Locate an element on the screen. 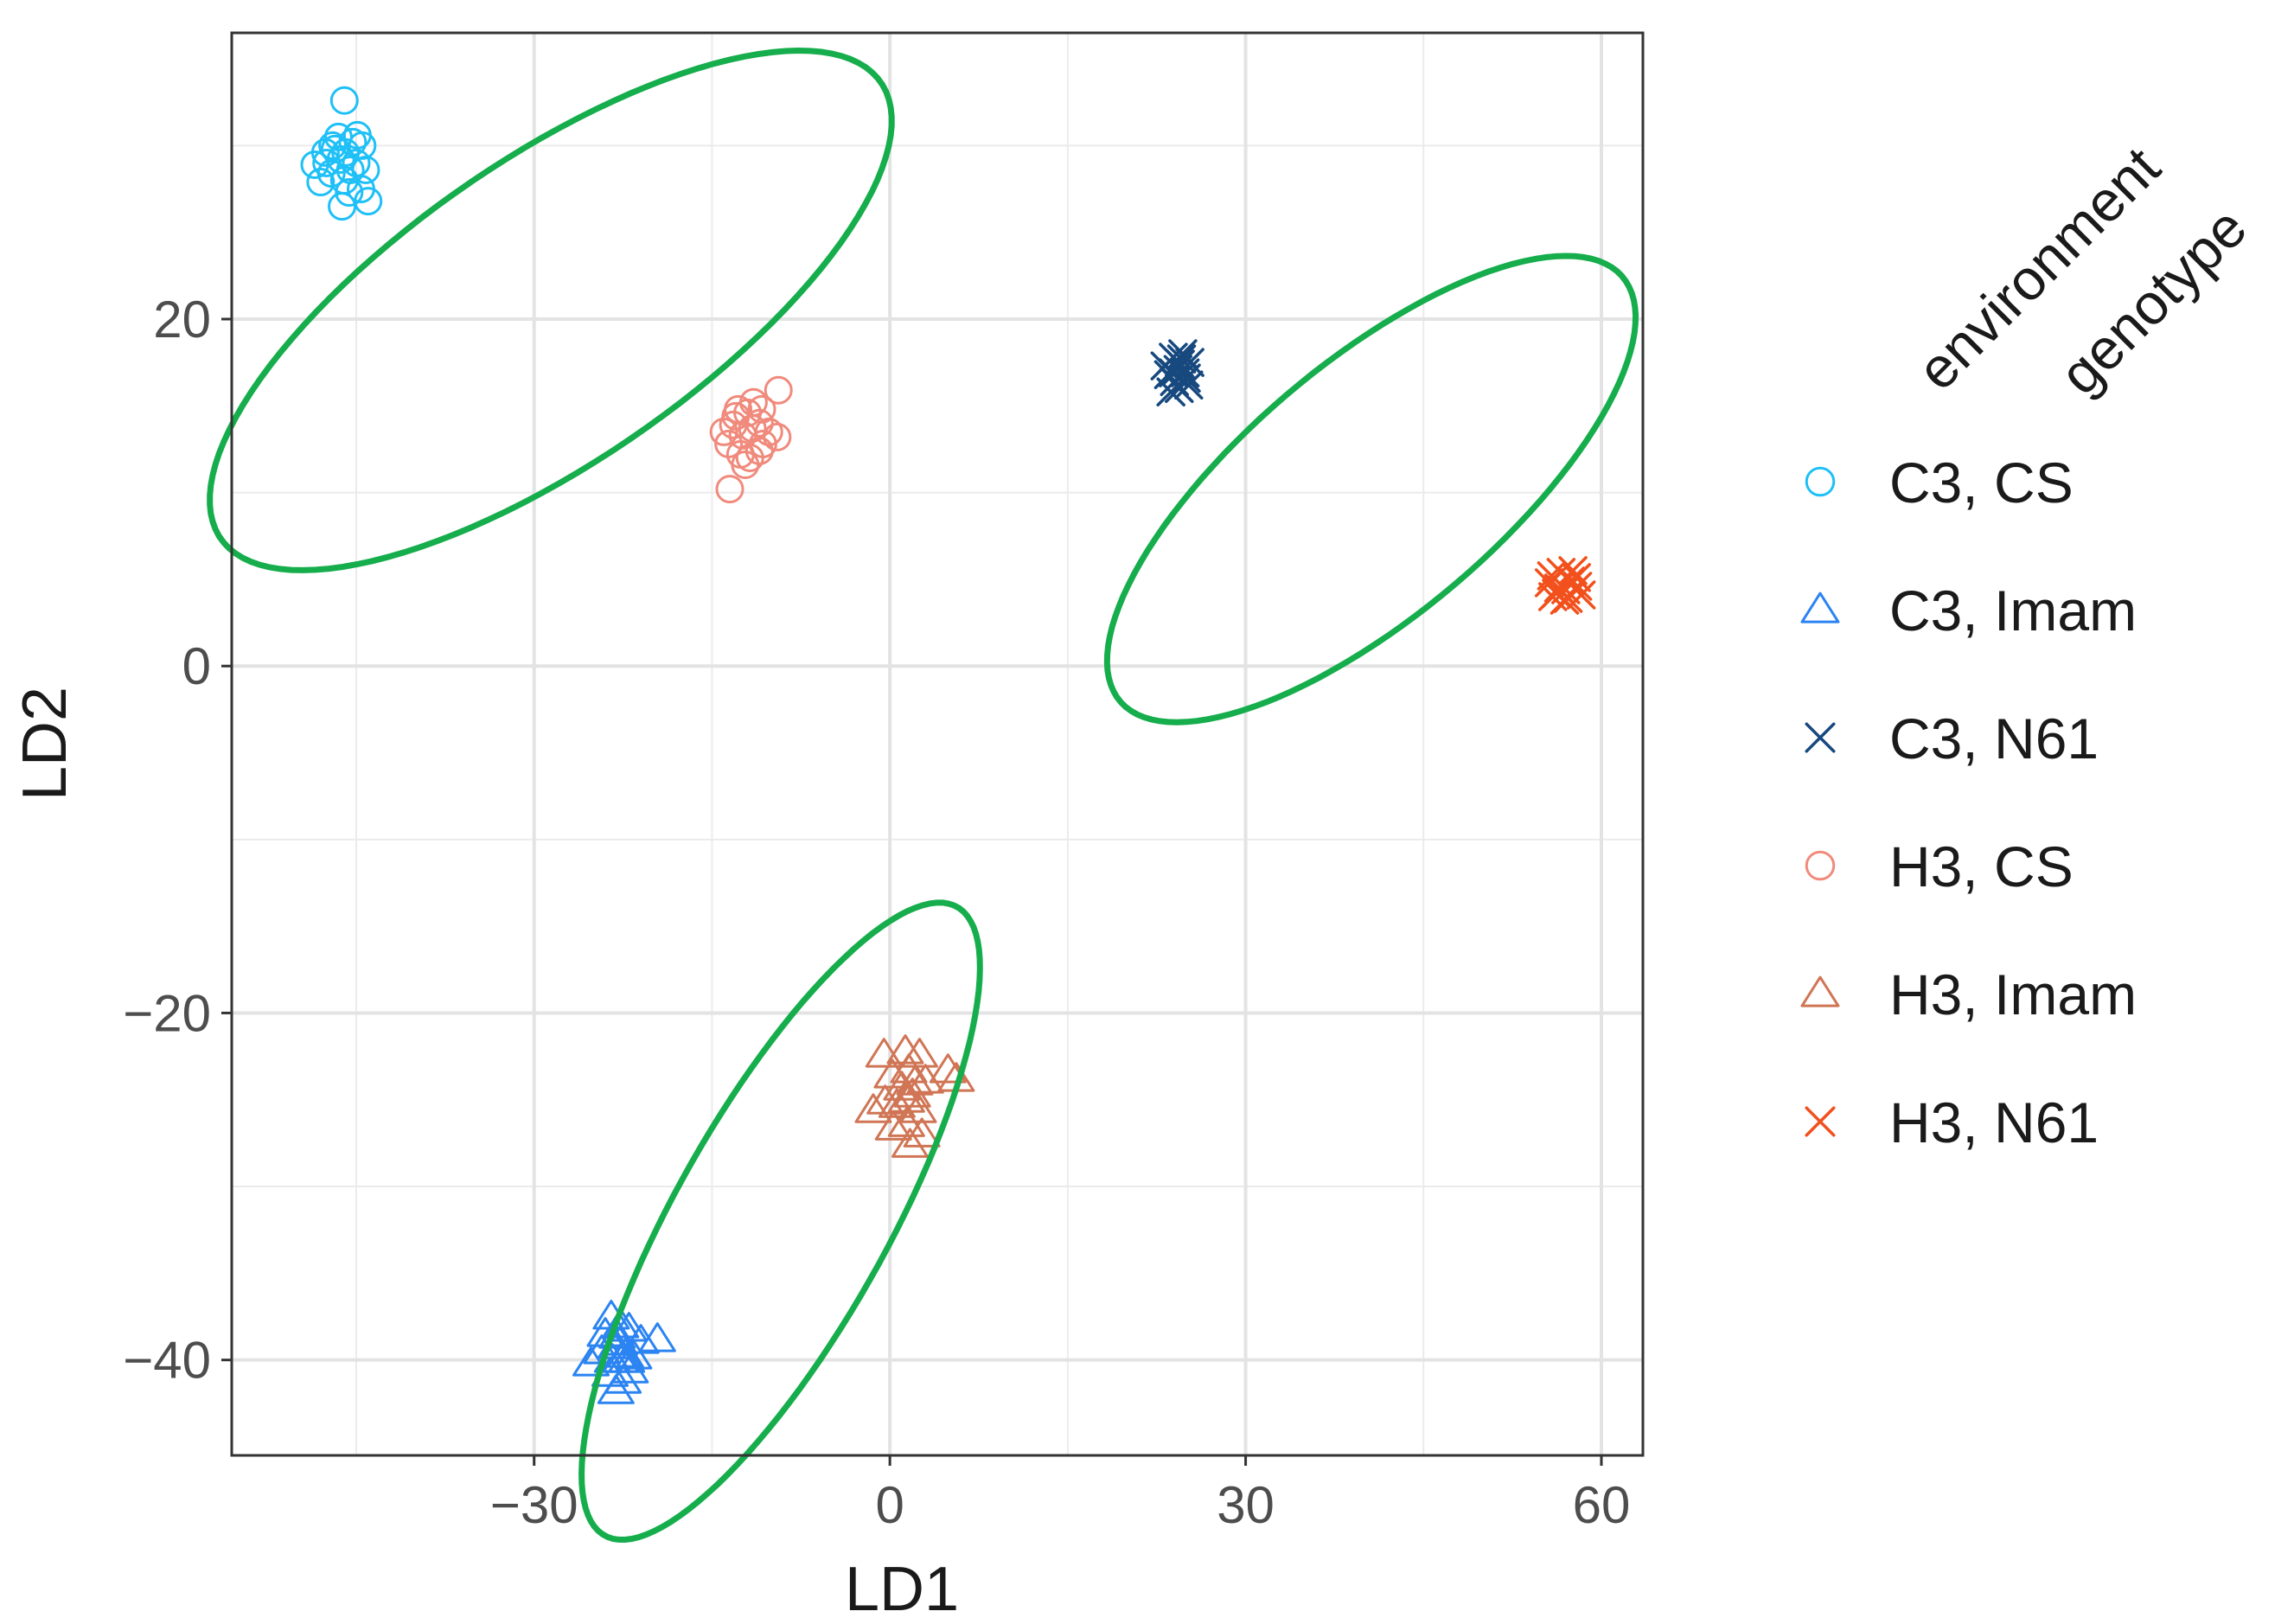  series-h3-n61 is located at coordinates (1565, 585).